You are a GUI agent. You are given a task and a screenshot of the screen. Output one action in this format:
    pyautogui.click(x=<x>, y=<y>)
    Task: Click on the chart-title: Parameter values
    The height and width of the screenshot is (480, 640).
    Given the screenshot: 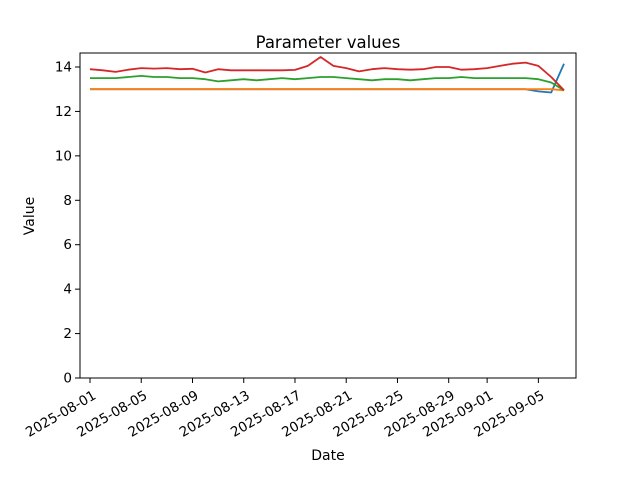 What is the action you would take?
    pyautogui.click(x=328, y=42)
    